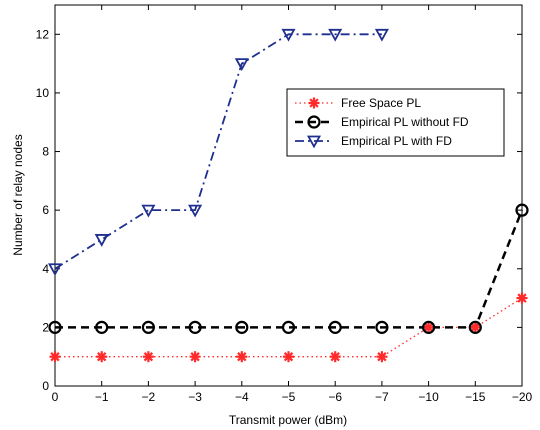  I want to click on x-tick-label: −2, so click(149, 397).